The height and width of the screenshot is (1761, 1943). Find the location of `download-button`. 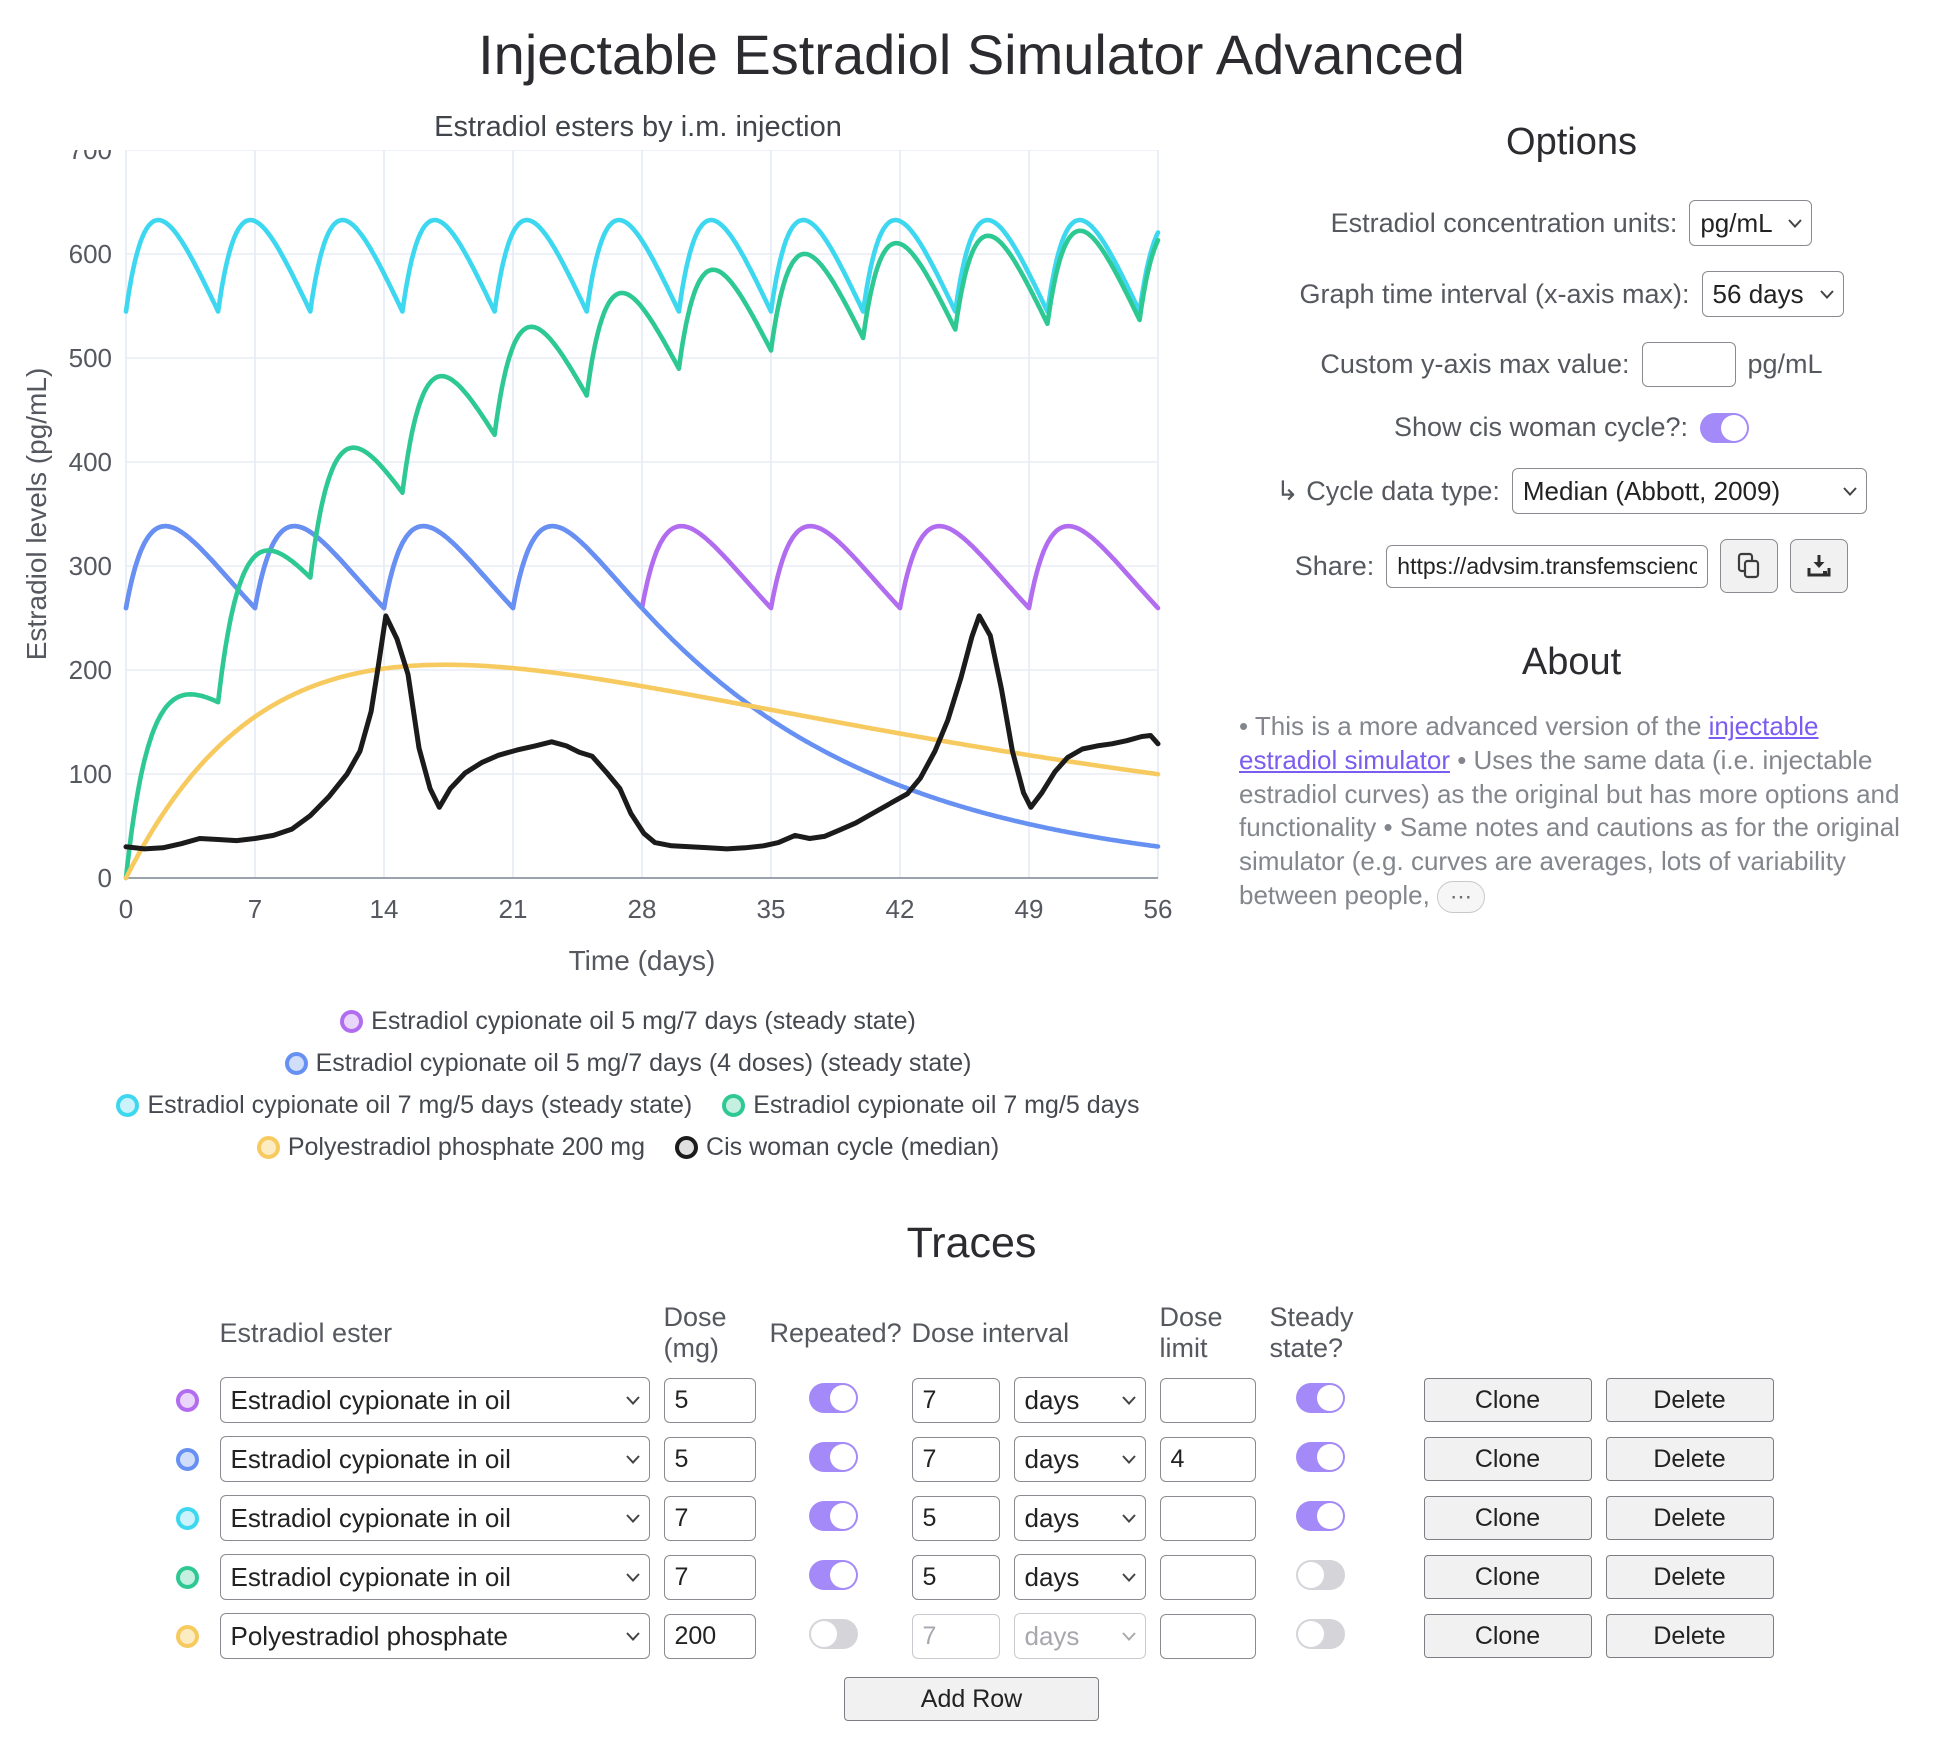

download-button is located at coordinates (1819, 566).